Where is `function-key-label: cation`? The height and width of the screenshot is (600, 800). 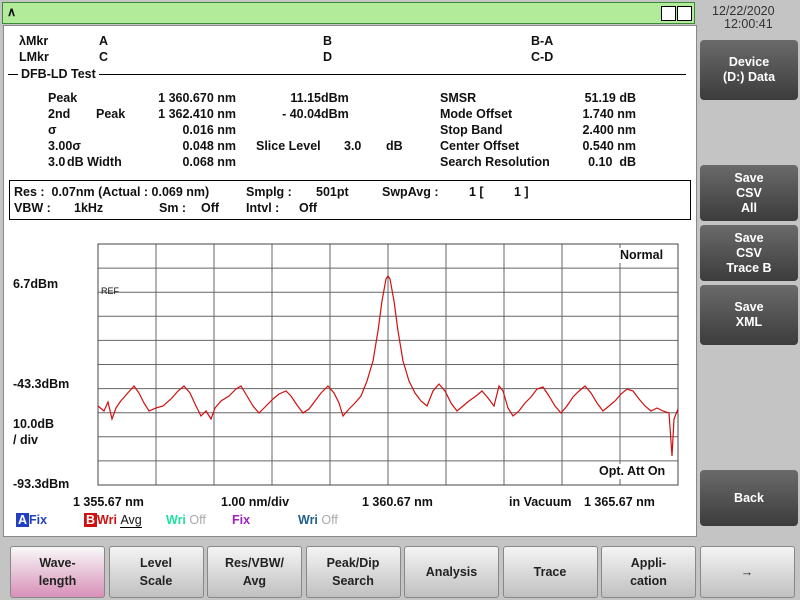 function-key-label: cation is located at coordinates (648, 581).